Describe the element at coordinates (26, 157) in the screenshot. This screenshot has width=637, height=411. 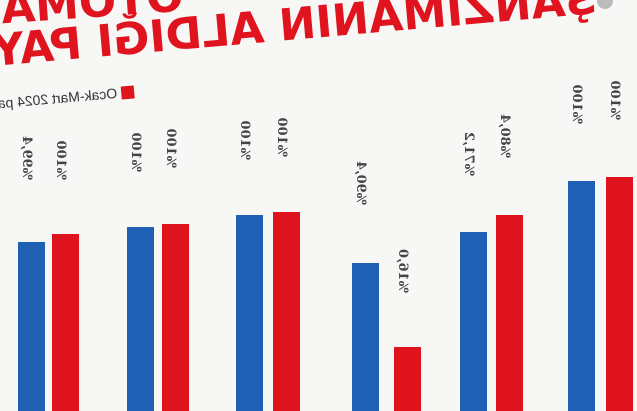
I see `bar-label: %99,4` at that location.